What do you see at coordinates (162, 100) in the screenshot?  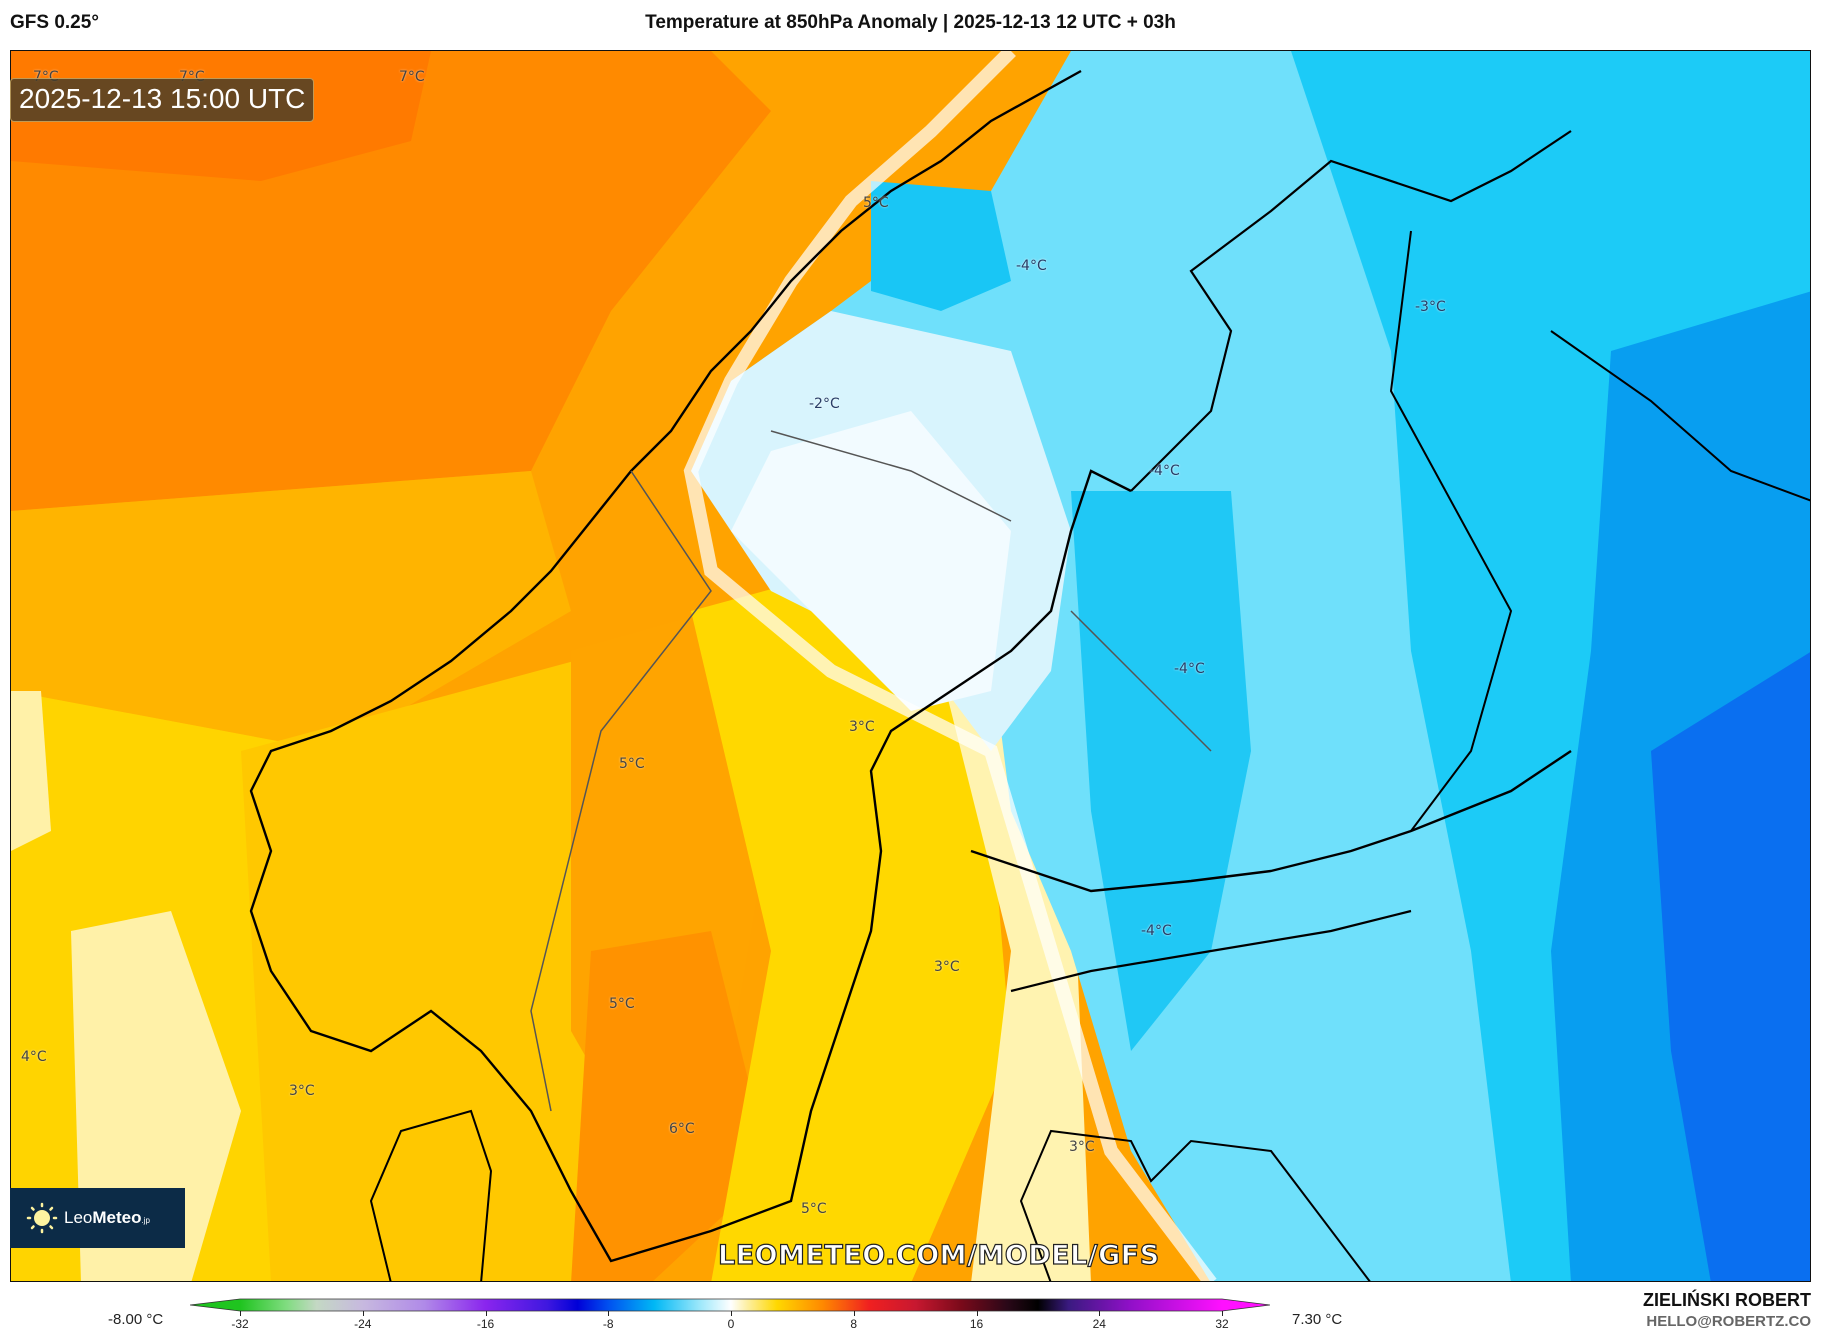 I see `valid-time-badge: 2025-12-13 15:00 UTC` at bounding box center [162, 100].